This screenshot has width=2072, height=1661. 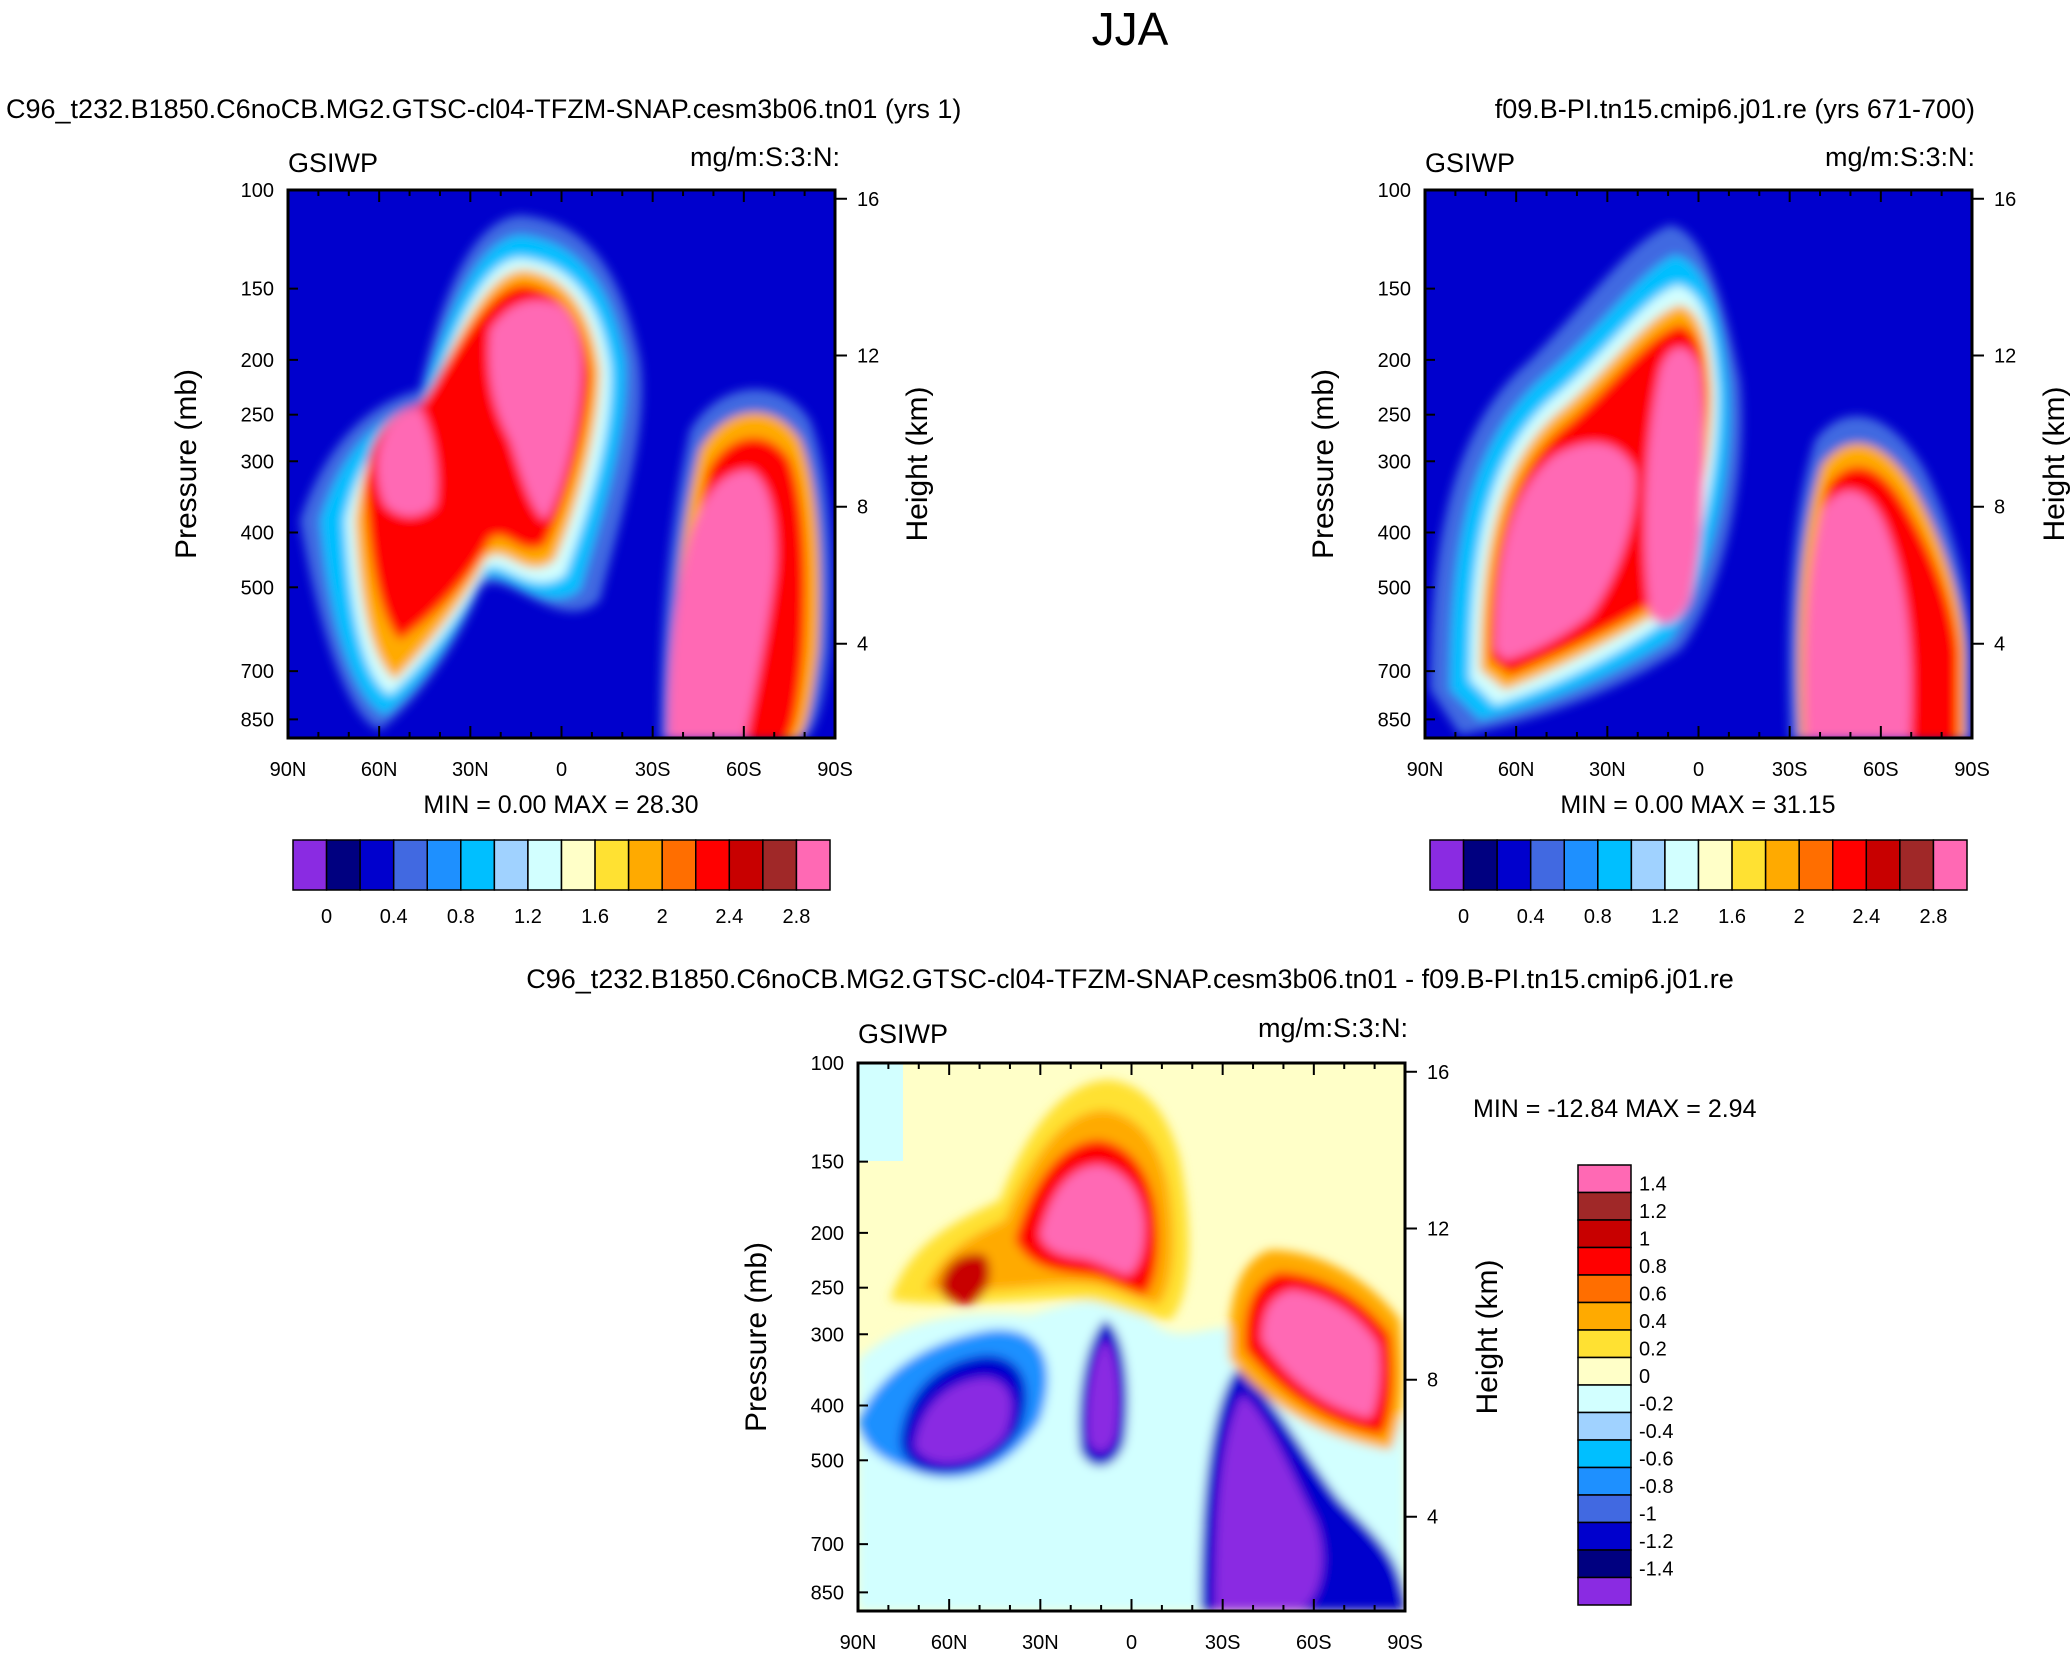 I want to click on panel-left-contour-field, so click(x=561, y=464).